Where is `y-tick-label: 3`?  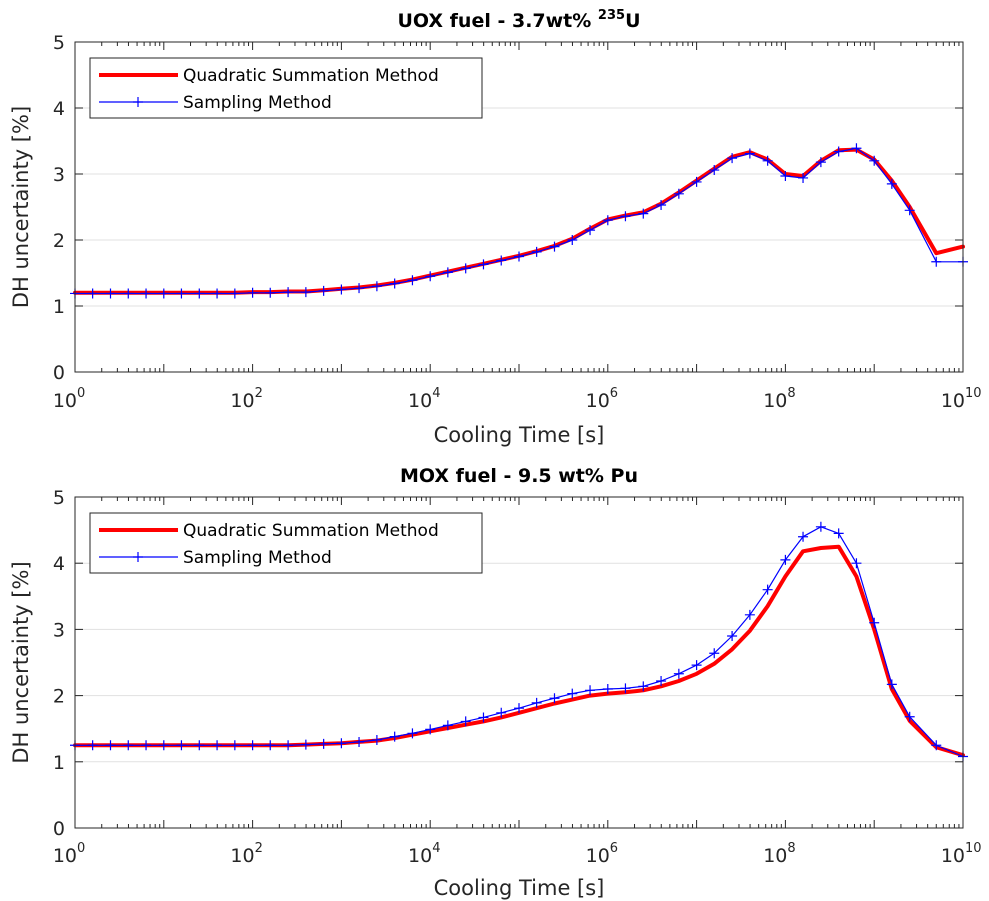 y-tick-label: 3 is located at coordinates (59, 630).